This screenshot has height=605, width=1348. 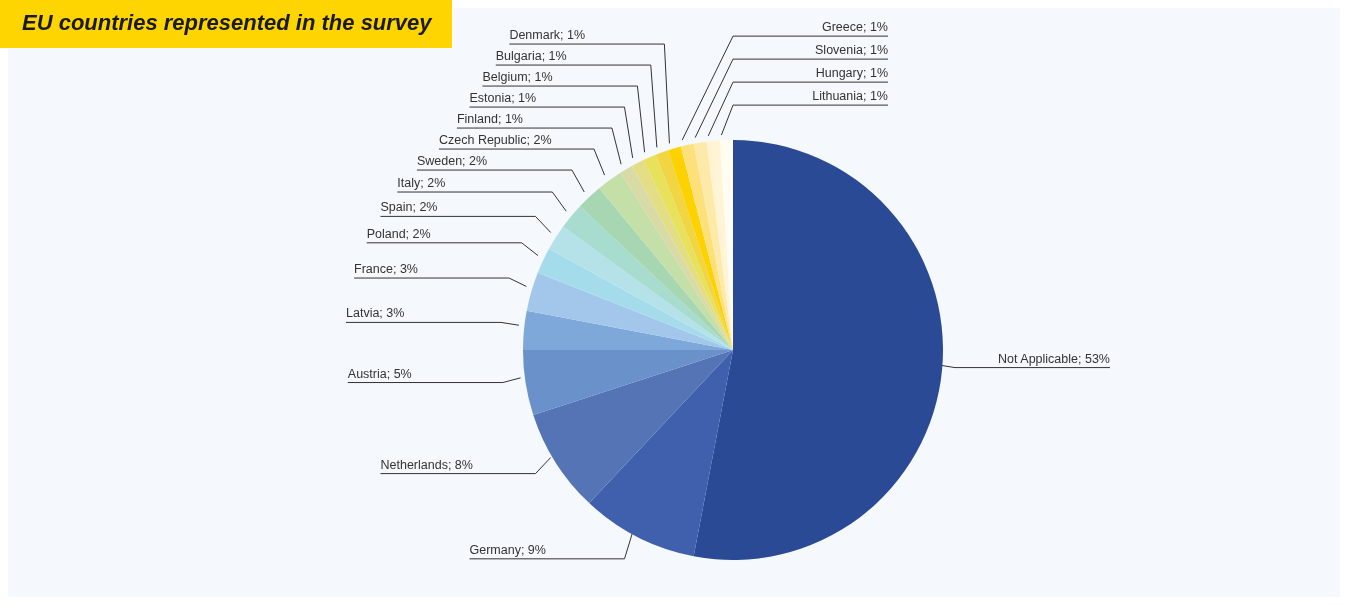 I want to click on chart-title: EU countries represented in the survey, so click(x=226, y=24).